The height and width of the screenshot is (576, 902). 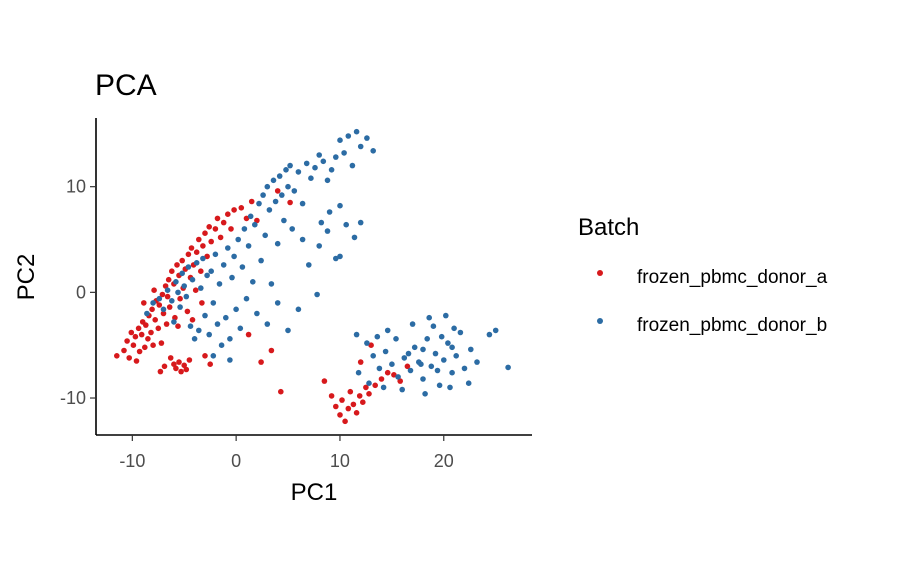 What do you see at coordinates (236, 461) in the screenshot?
I see `x-tick-label-1: 0` at bounding box center [236, 461].